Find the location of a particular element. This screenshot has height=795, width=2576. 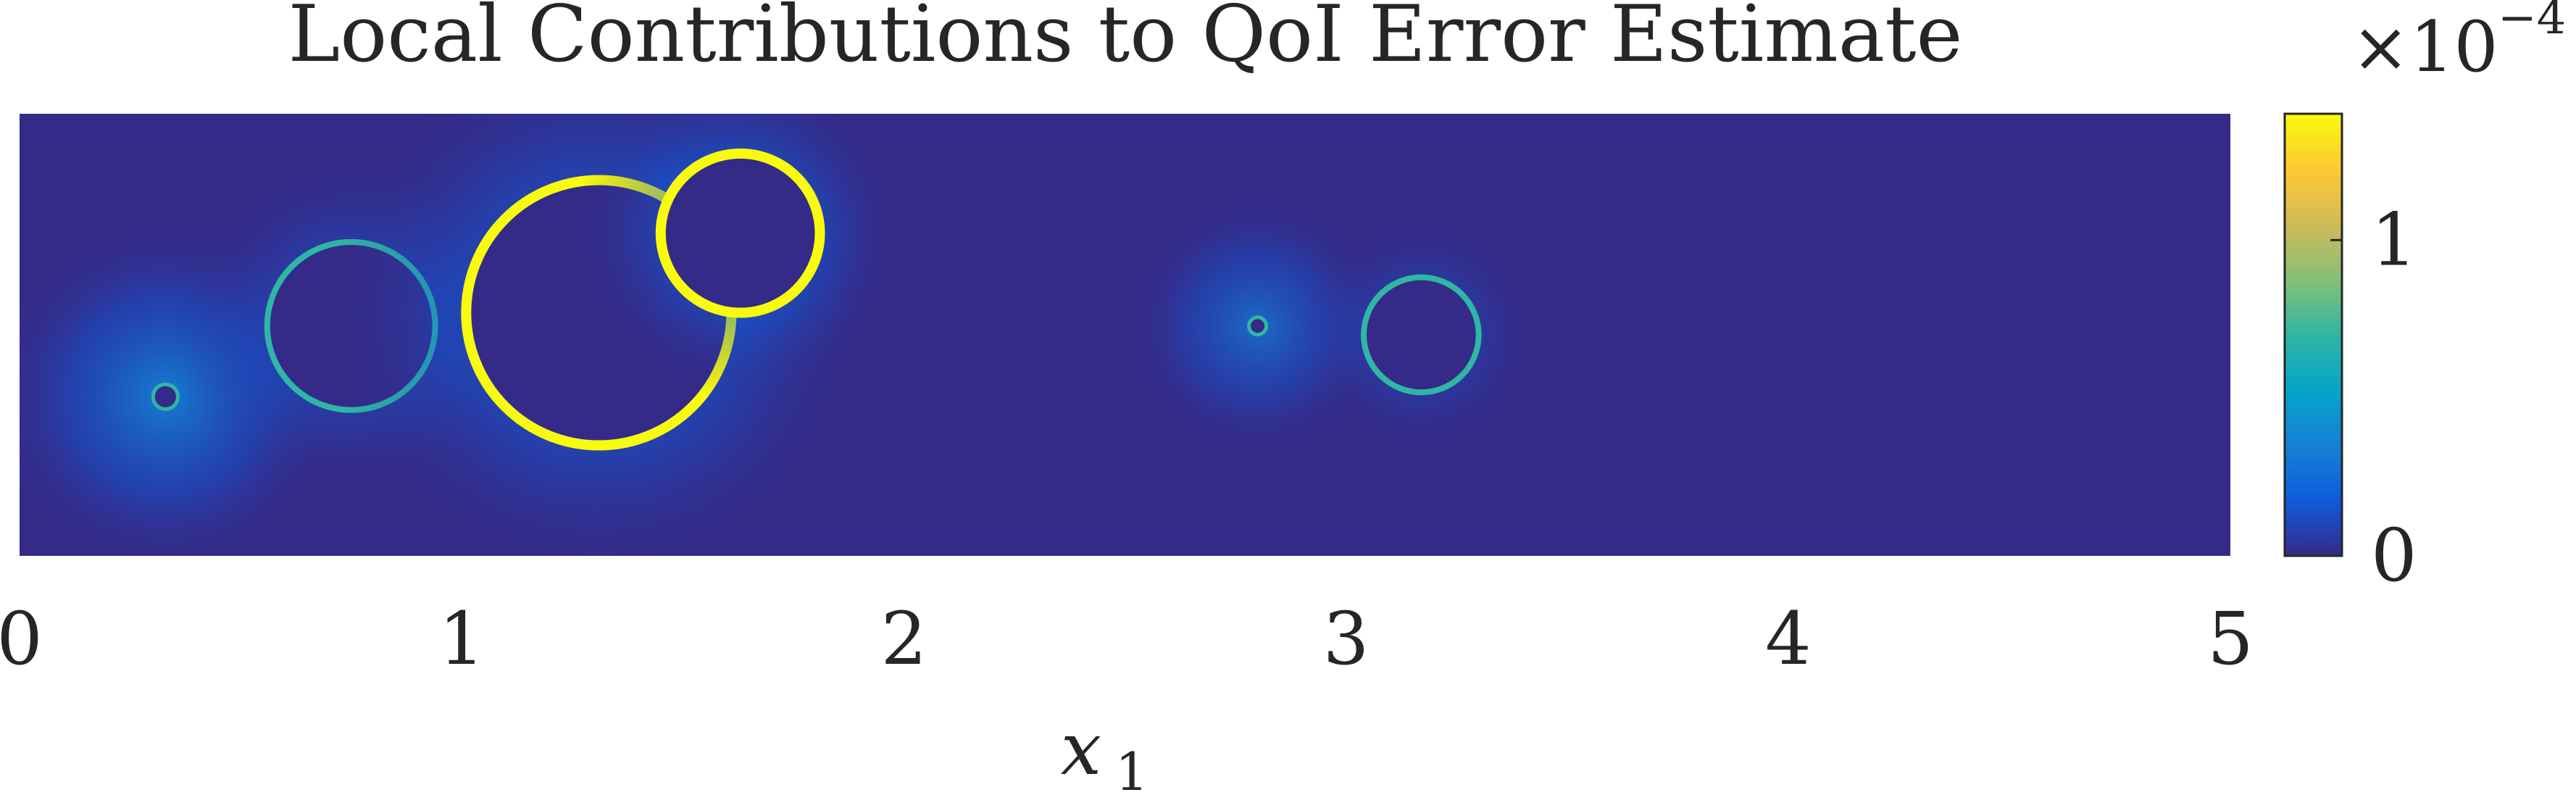

x-tick-label: 4 is located at coordinates (1788, 638).